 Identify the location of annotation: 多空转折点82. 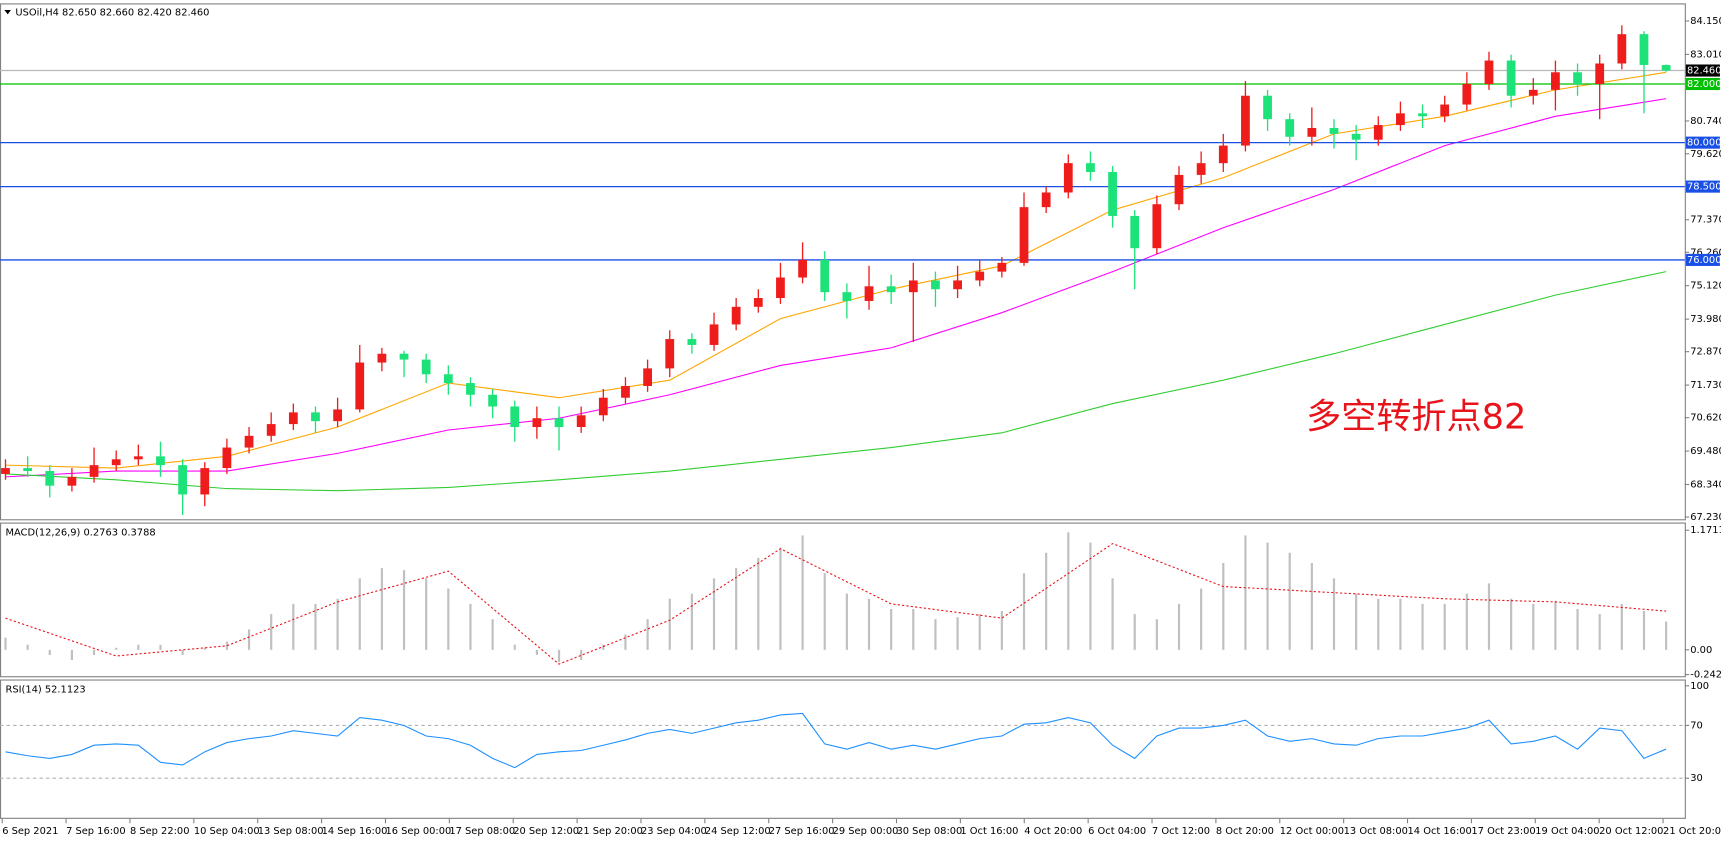
(1416, 416).